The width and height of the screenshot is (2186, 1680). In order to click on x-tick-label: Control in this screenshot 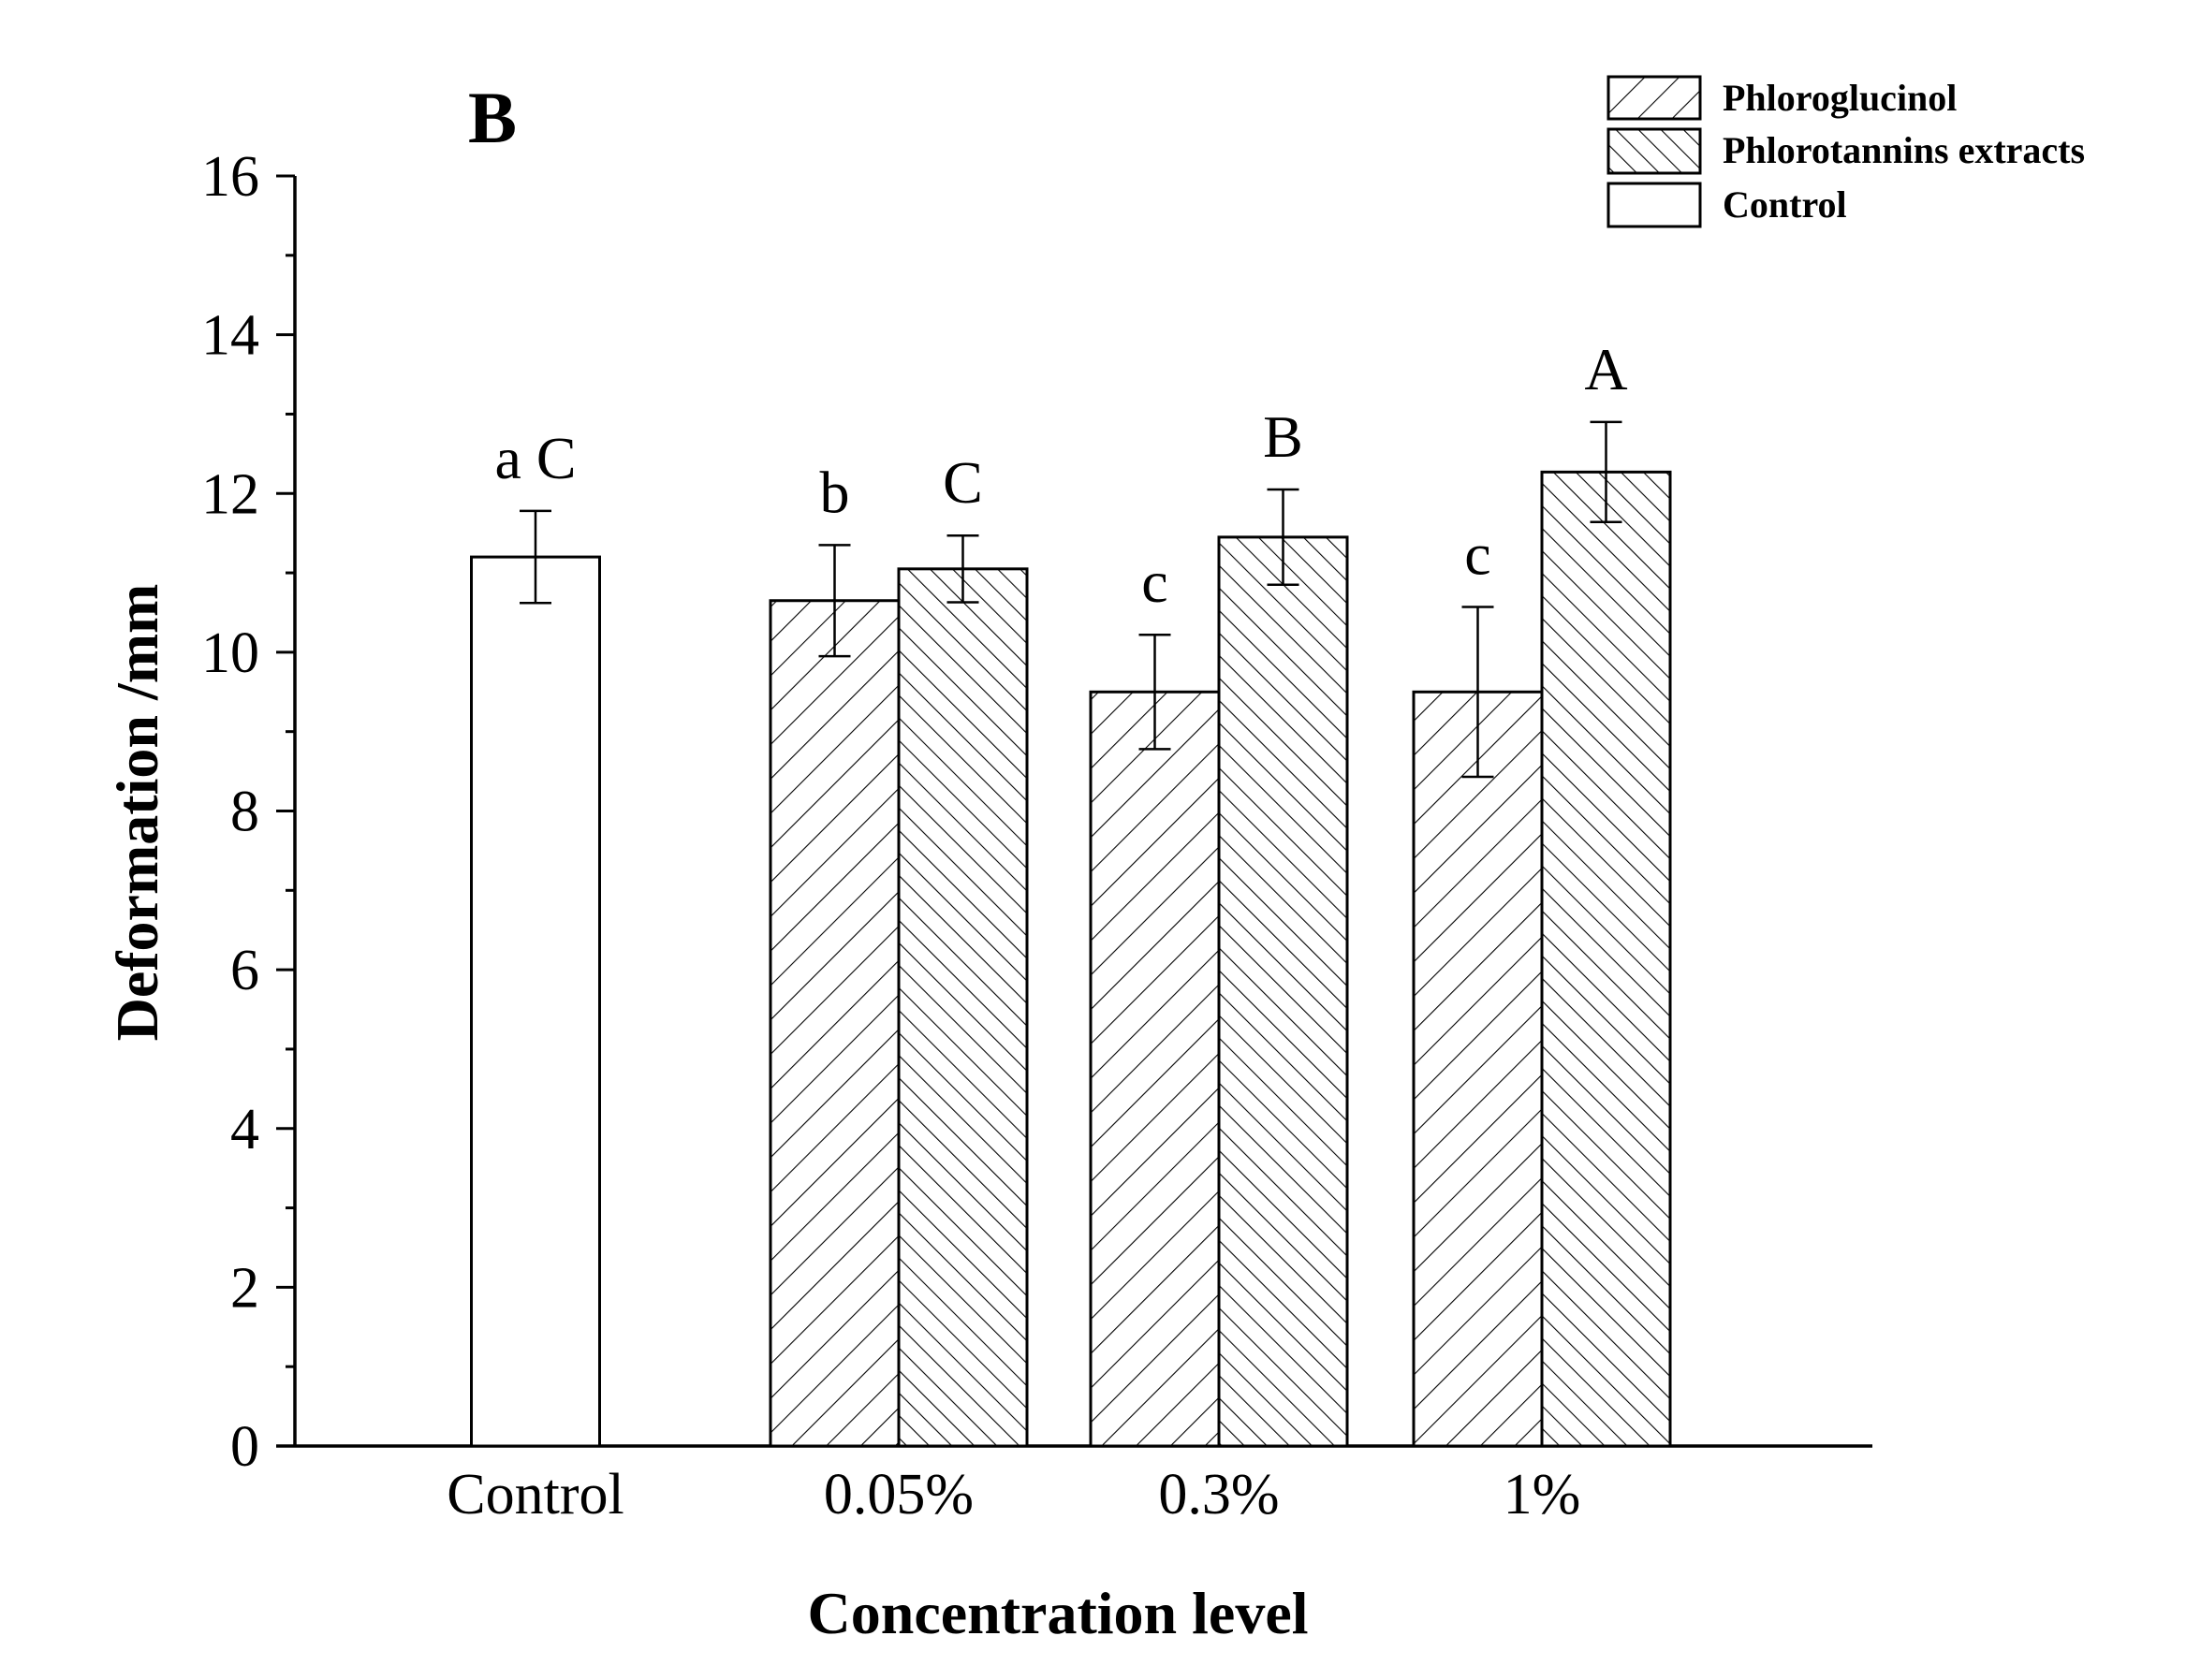, I will do `click(535, 1495)`.